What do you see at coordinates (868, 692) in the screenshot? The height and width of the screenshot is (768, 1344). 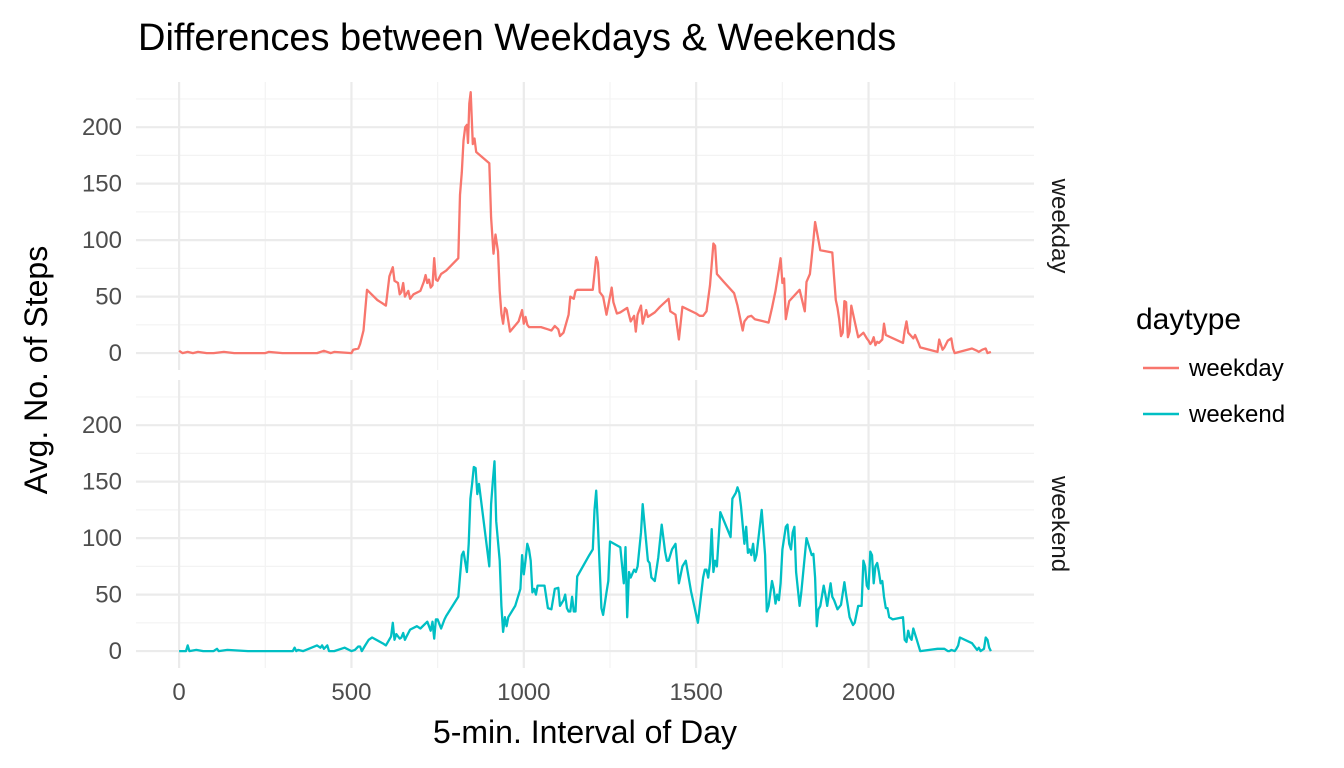 I see `x-tick-label: 2000` at bounding box center [868, 692].